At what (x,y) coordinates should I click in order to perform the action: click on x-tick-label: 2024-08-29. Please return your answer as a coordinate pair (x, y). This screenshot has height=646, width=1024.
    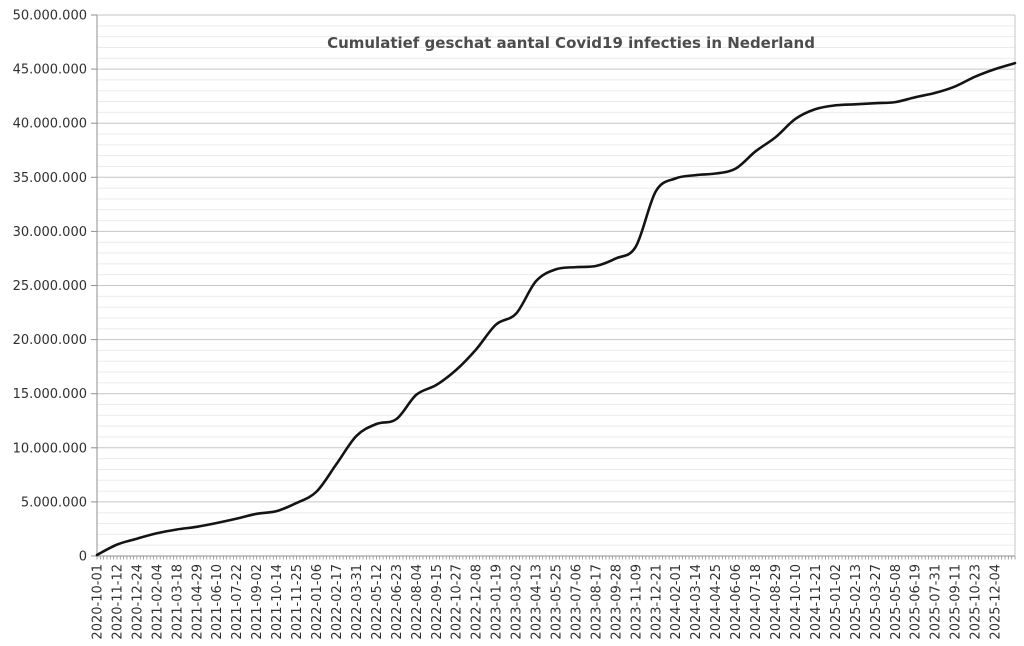
    Looking at the image, I should click on (776, 602).